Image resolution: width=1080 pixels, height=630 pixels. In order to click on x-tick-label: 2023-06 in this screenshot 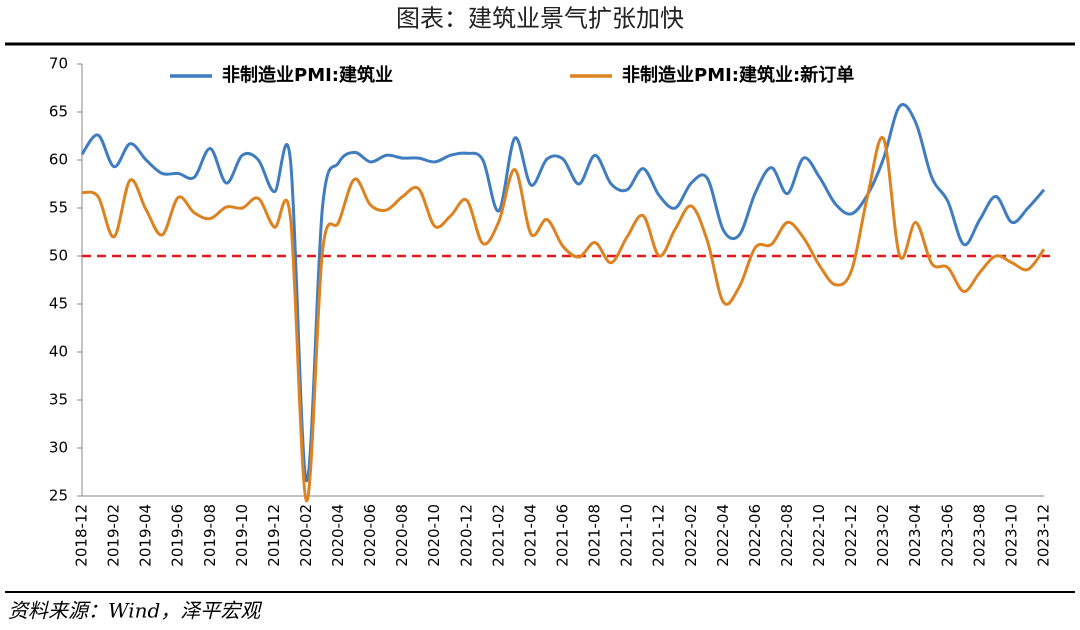, I will do `click(947, 535)`.